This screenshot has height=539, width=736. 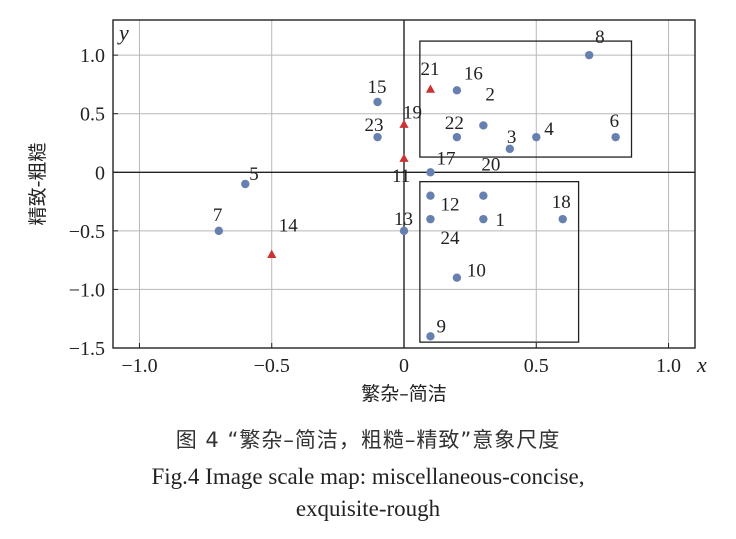 What do you see at coordinates (490, 165) in the screenshot?
I see `point-label-20: 20` at bounding box center [490, 165].